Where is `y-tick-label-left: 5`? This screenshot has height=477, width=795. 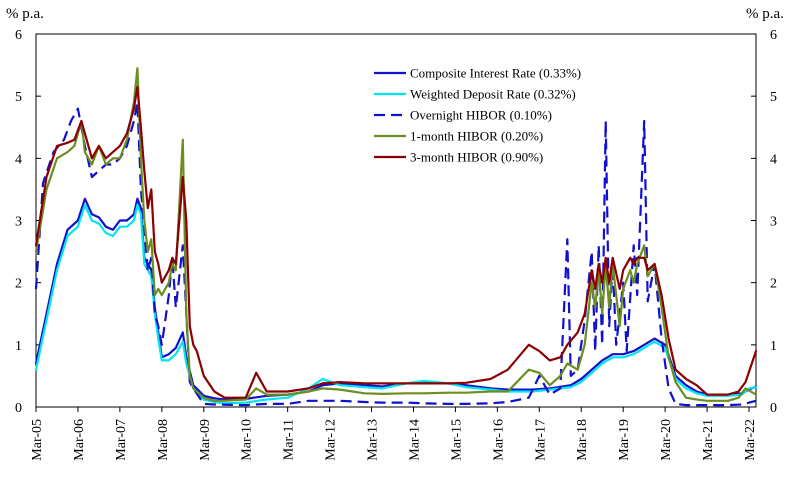 y-tick-label-left: 5 is located at coordinates (18, 97).